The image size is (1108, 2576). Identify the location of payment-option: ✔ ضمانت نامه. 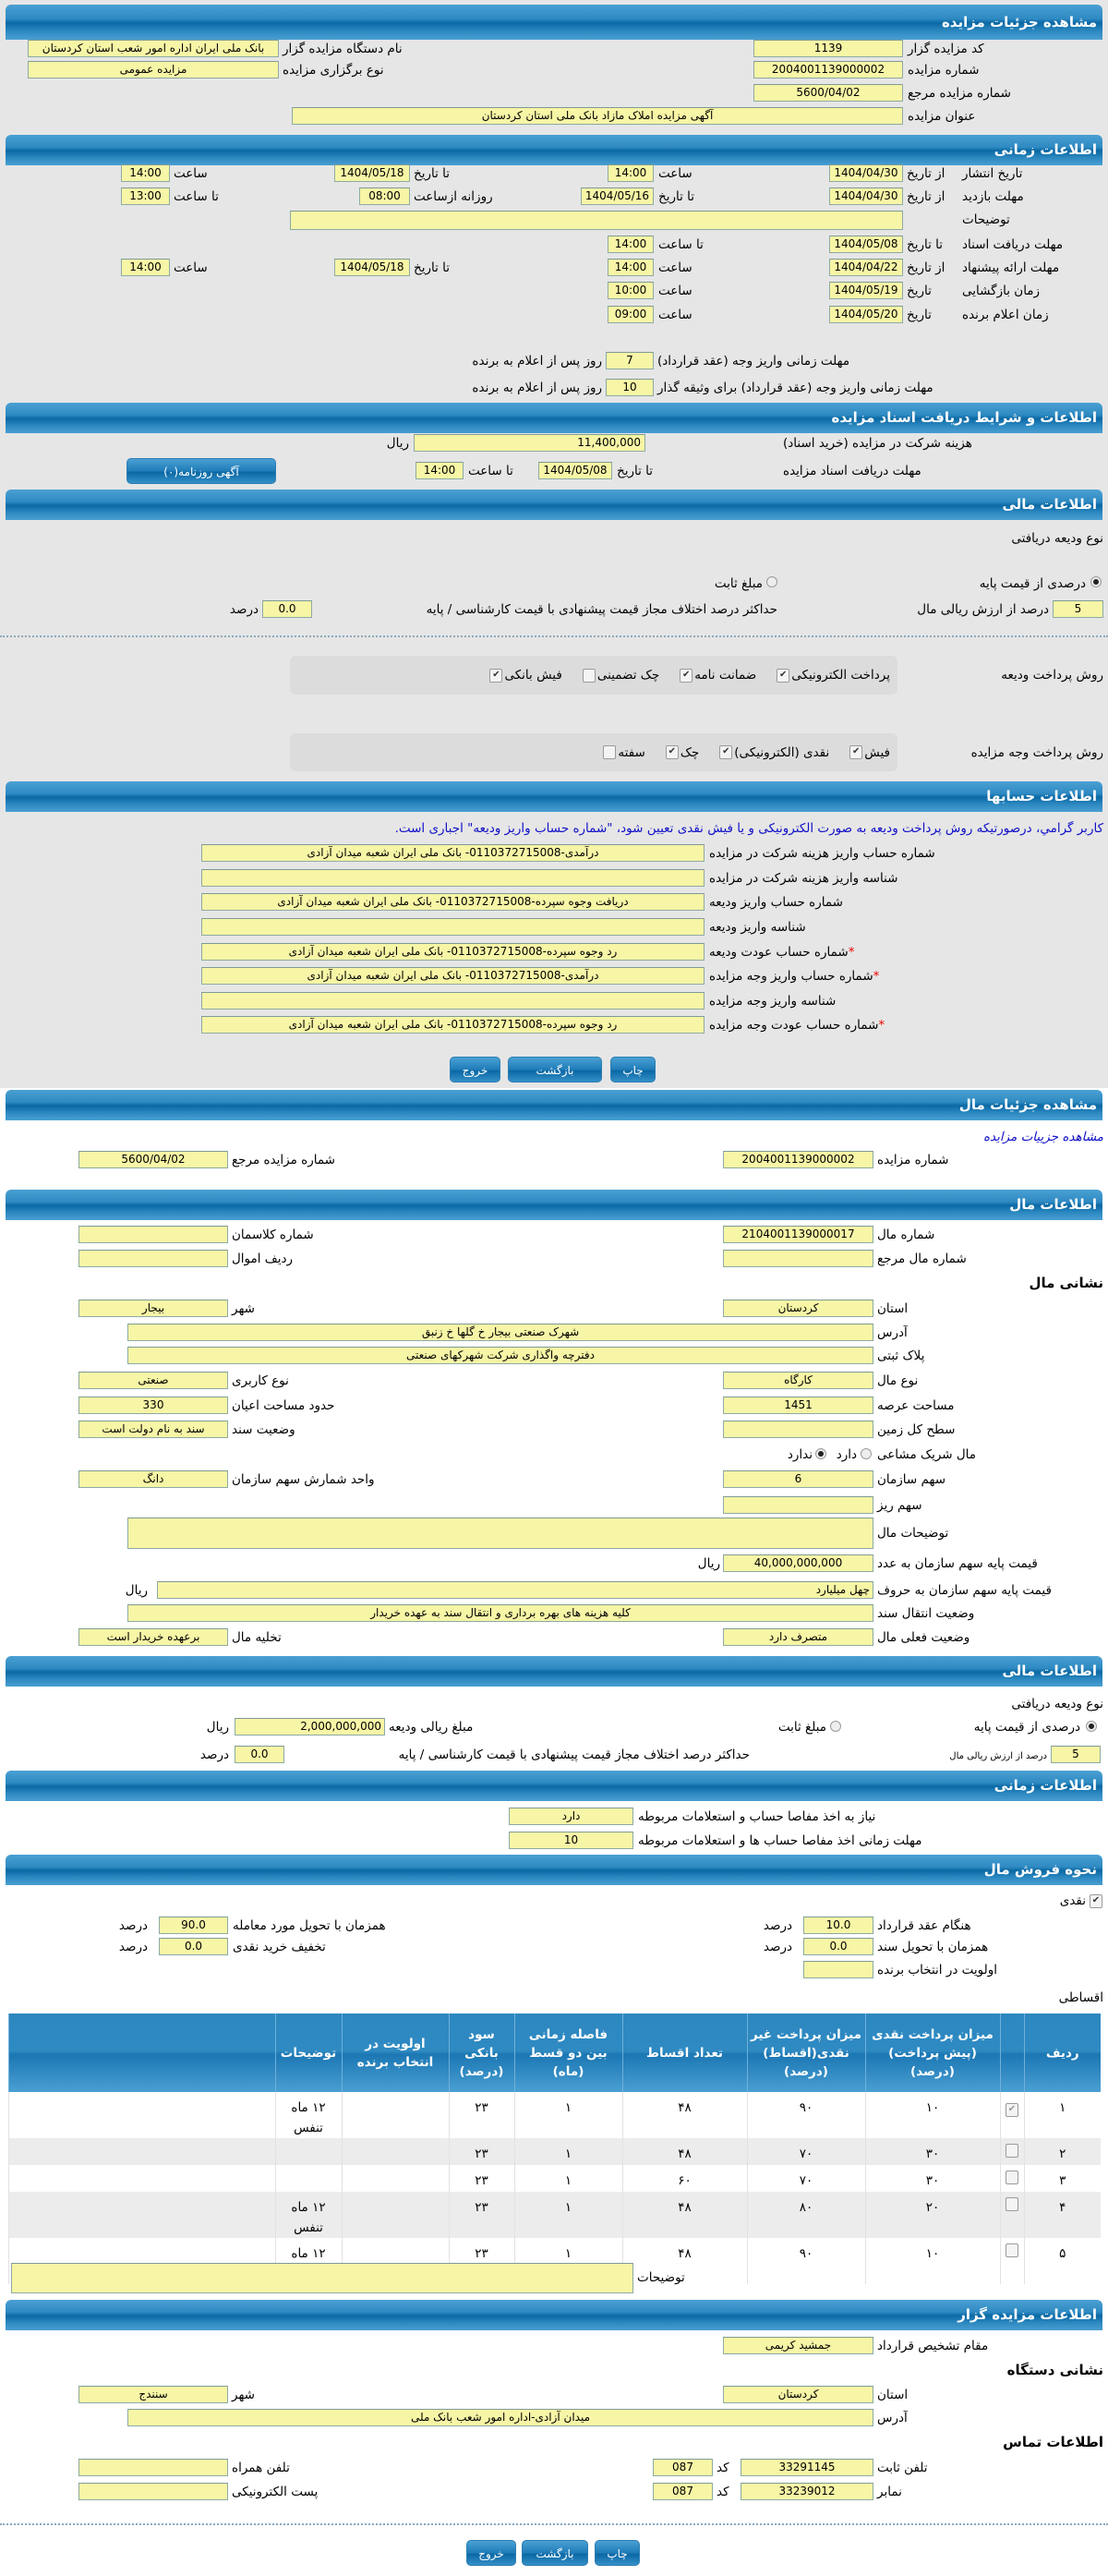
(718, 675).